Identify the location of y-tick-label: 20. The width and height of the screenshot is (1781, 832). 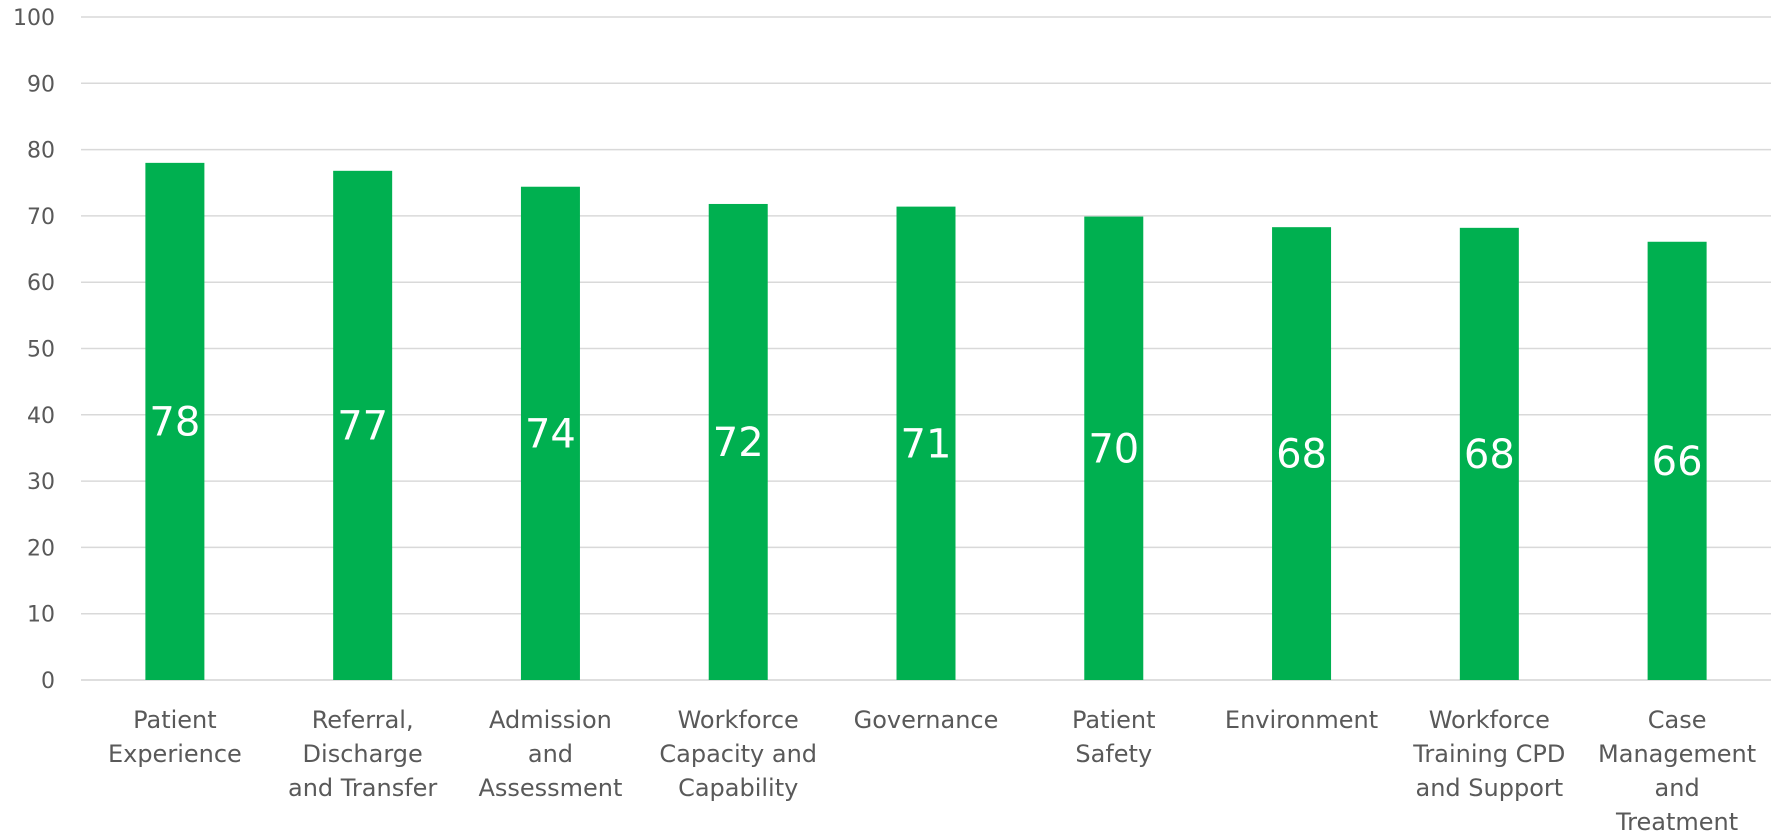
(41, 548).